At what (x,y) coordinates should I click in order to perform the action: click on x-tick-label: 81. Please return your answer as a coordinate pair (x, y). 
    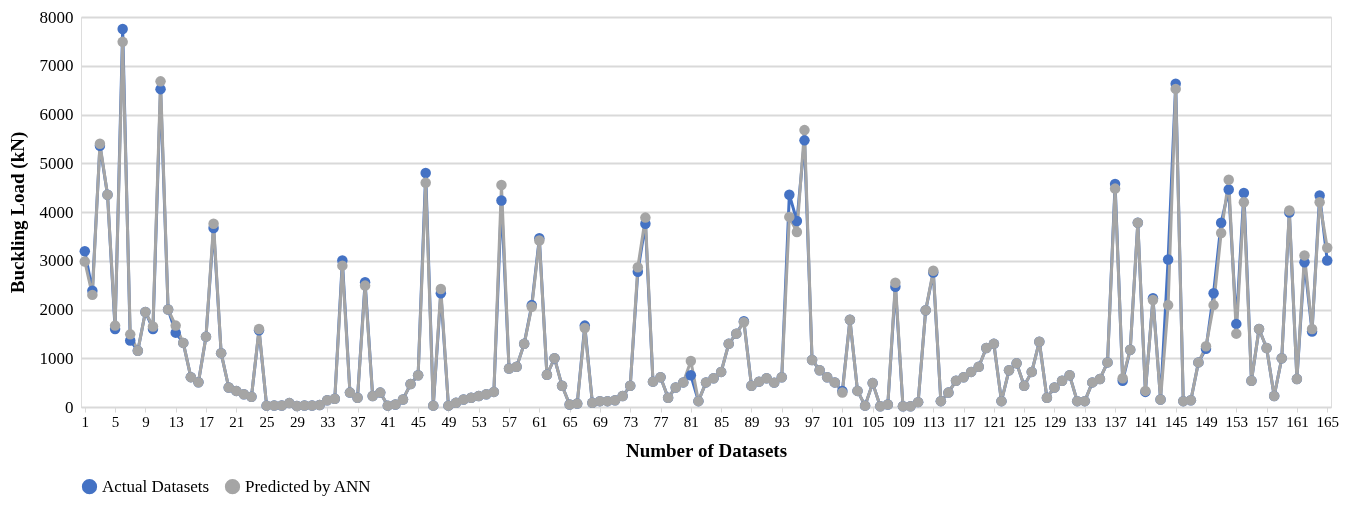
    Looking at the image, I should click on (691, 421).